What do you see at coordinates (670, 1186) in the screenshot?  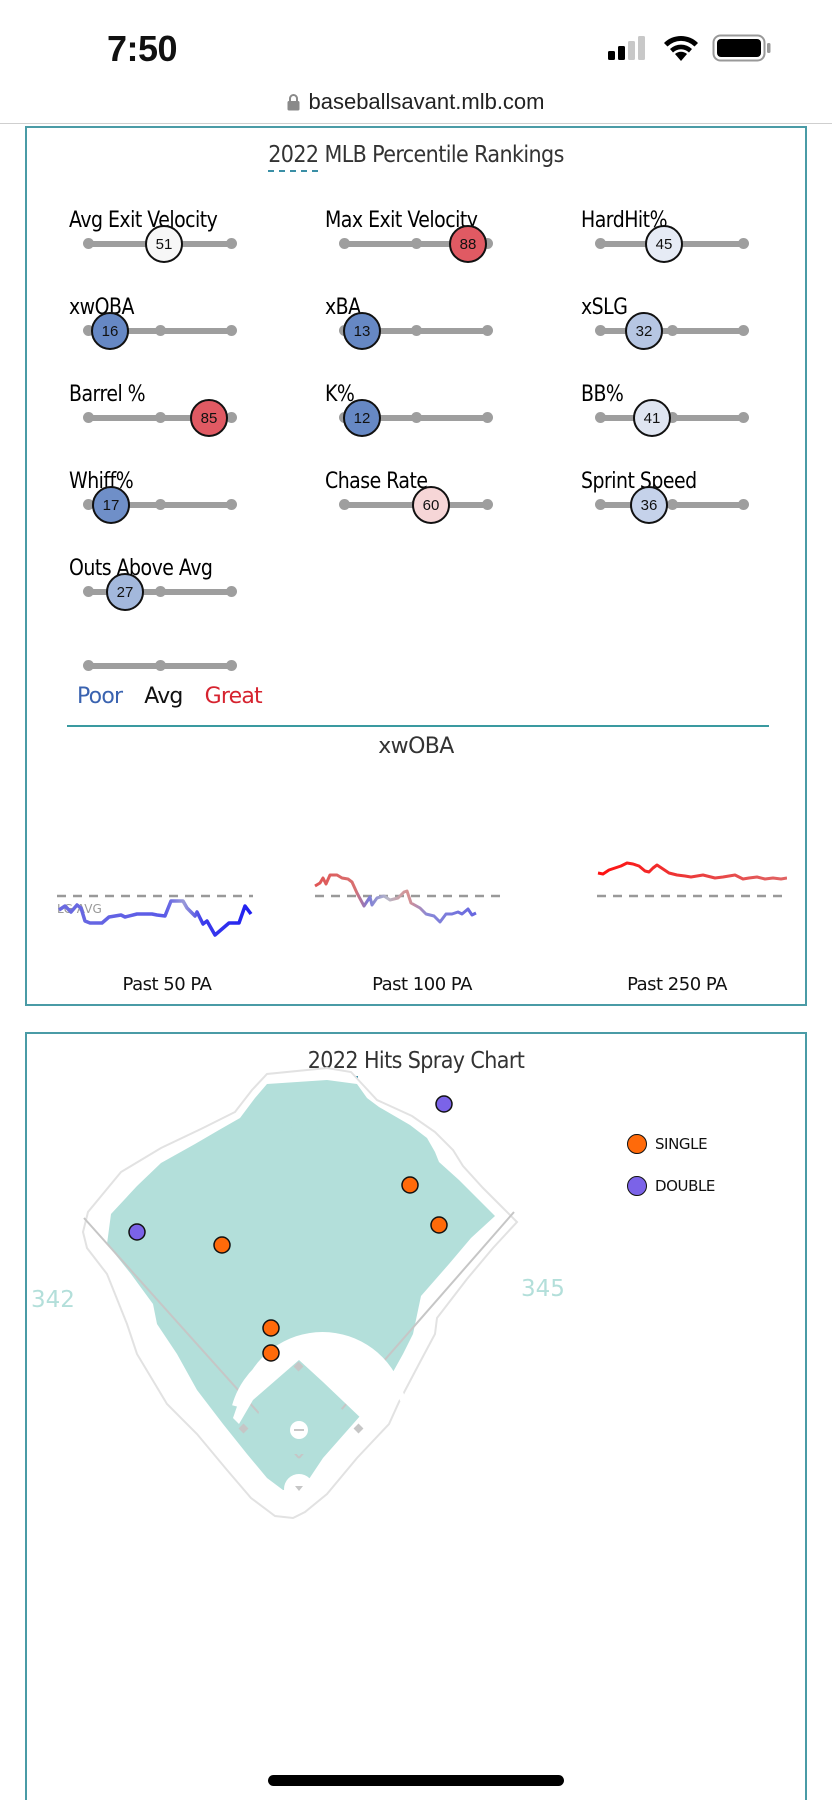 I see `legend-double: DOUBLE` at bounding box center [670, 1186].